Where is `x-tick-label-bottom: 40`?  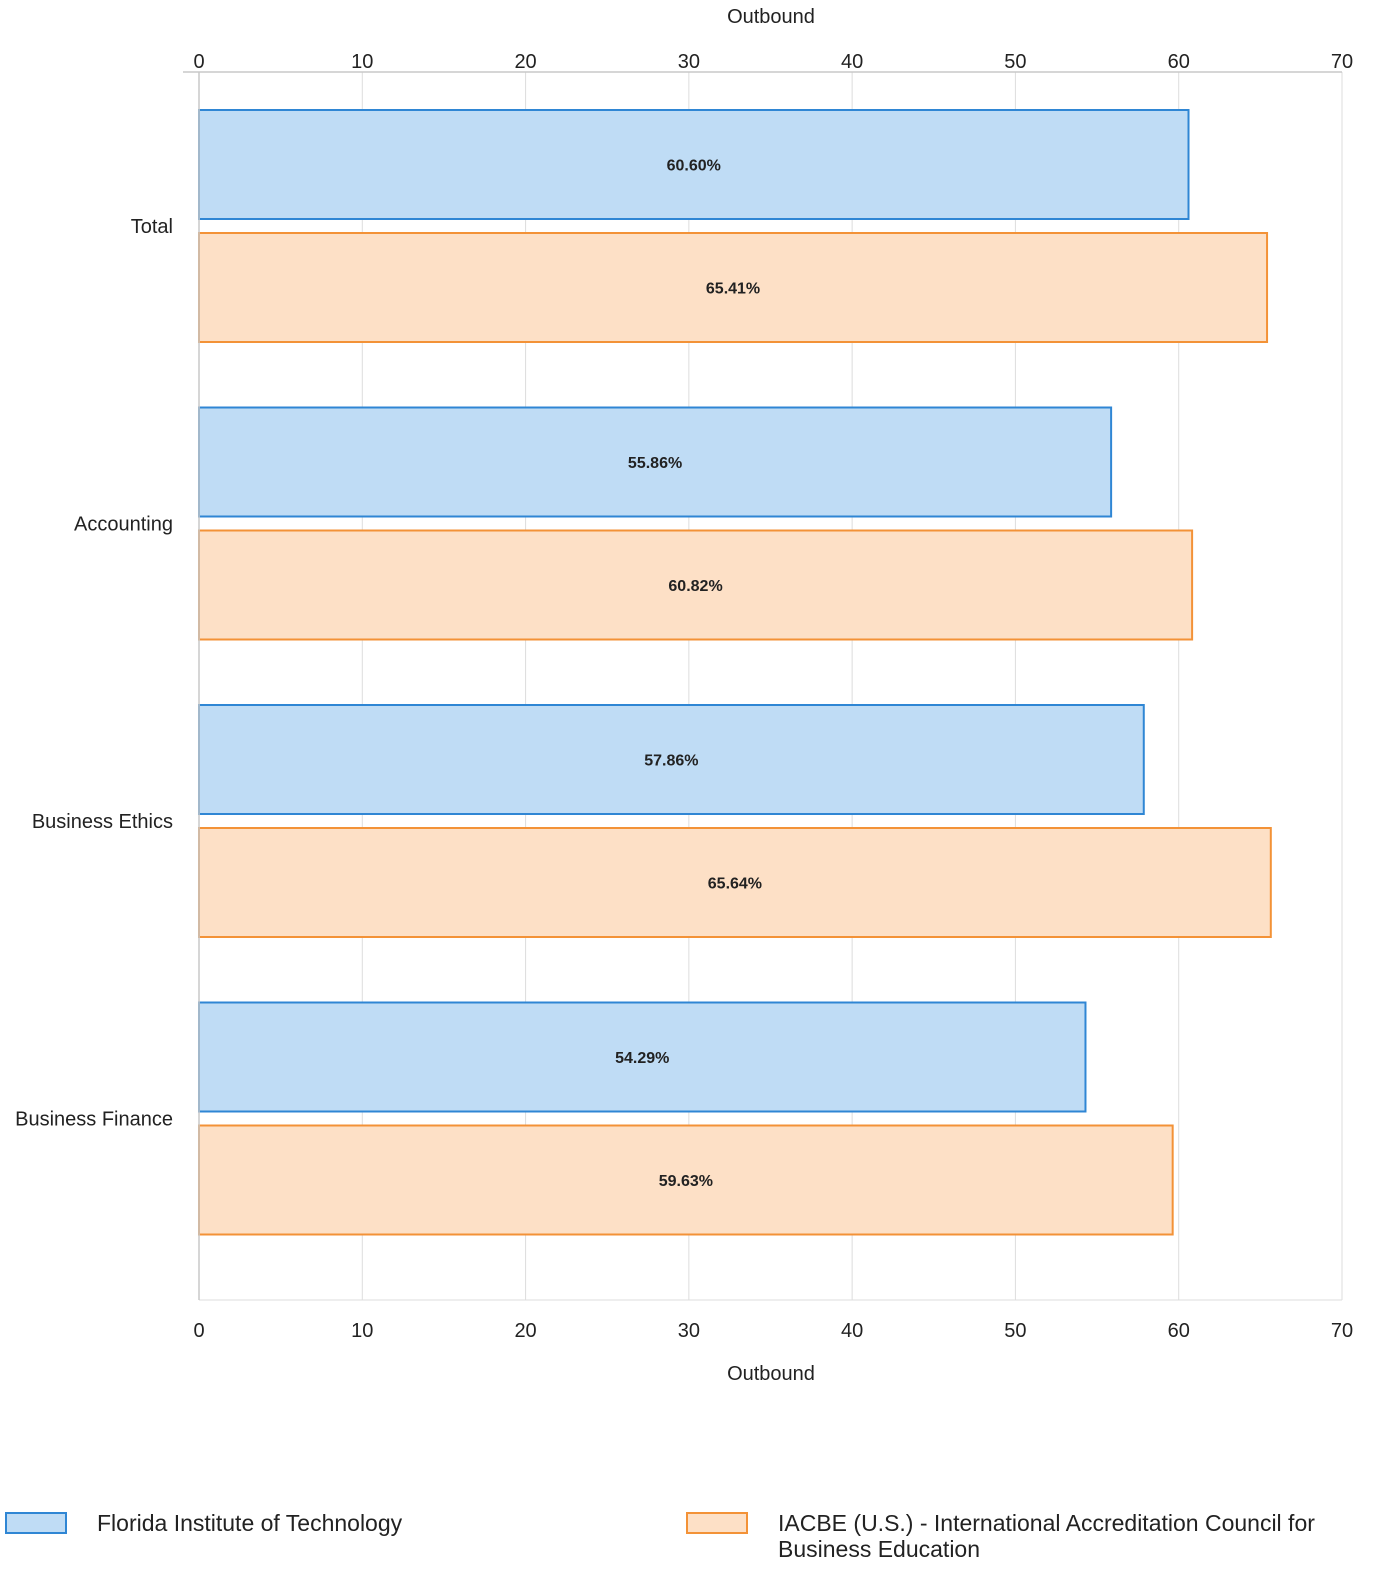 x-tick-label-bottom: 40 is located at coordinates (852, 1331).